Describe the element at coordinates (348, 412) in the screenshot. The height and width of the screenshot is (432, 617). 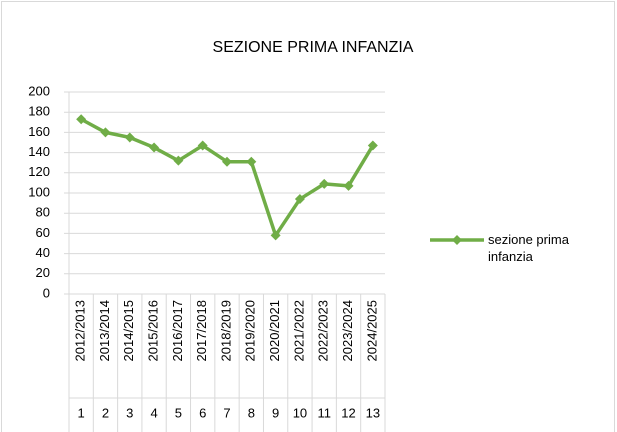
I see `x-index-label: 12` at that location.